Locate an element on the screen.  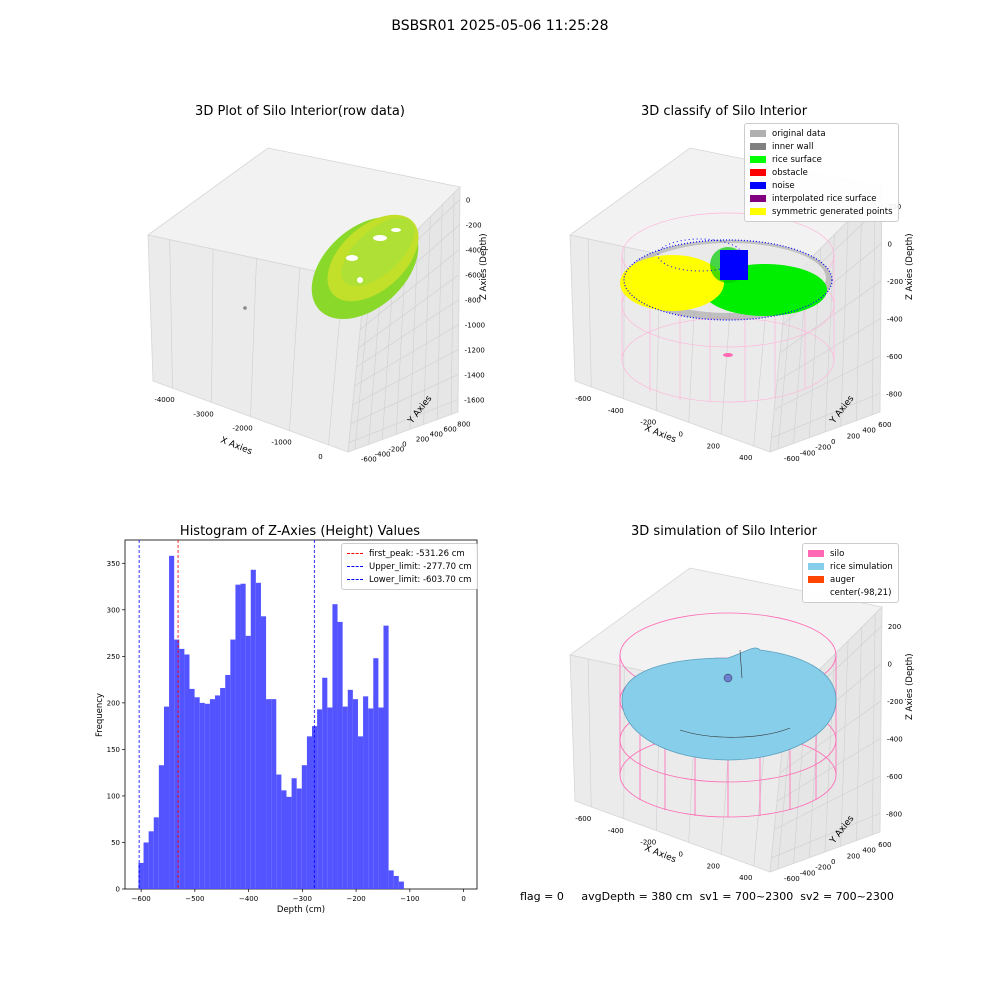
y-tick-label: 200 is located at coordinates (853, 436).